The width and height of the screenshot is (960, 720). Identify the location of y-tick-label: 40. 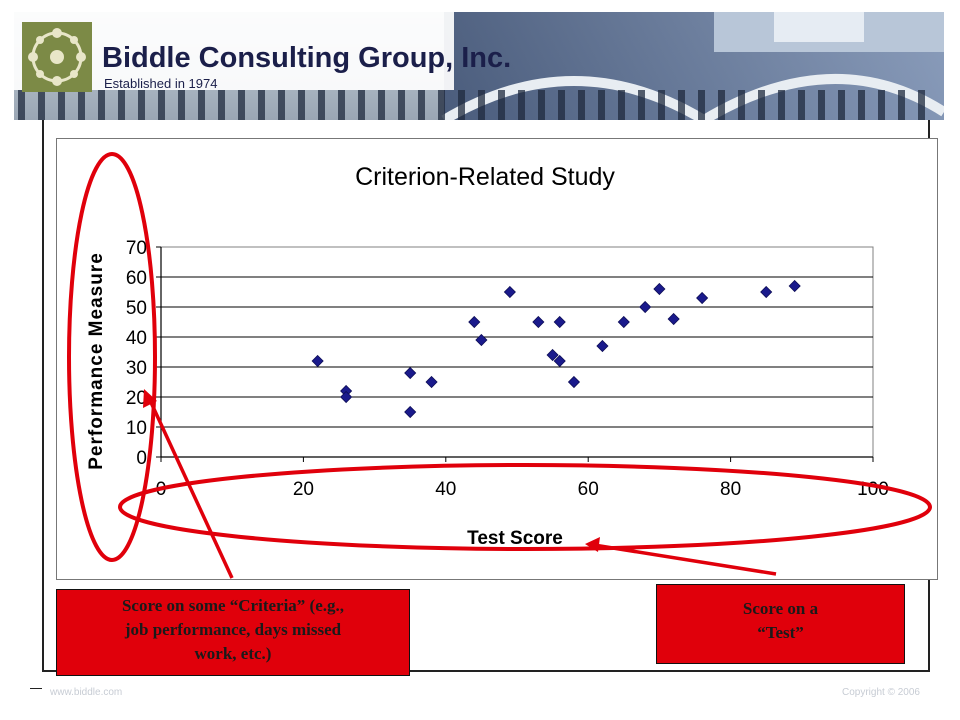
(136, 338).